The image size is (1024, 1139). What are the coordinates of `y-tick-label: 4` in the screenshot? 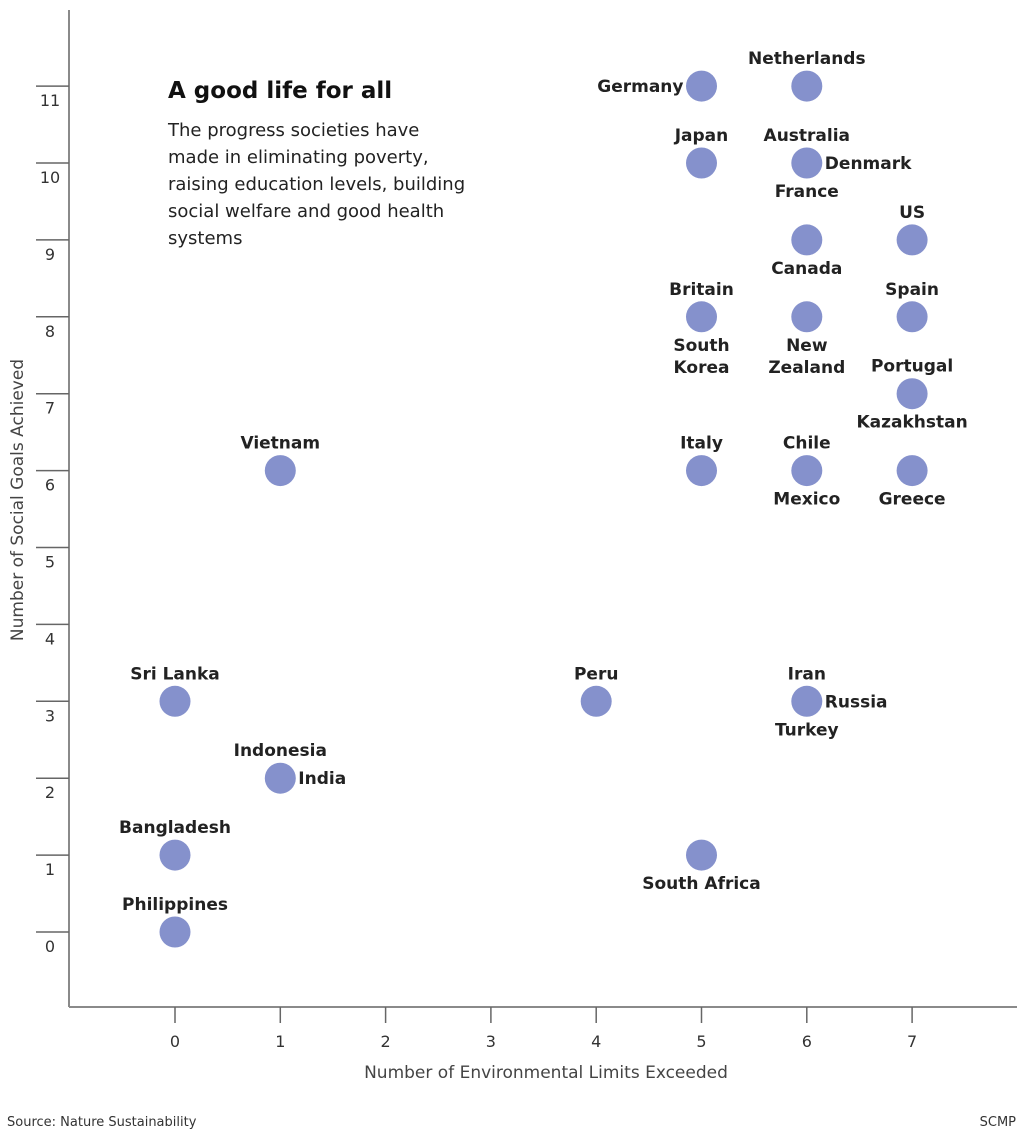 It's located at (50, 638).